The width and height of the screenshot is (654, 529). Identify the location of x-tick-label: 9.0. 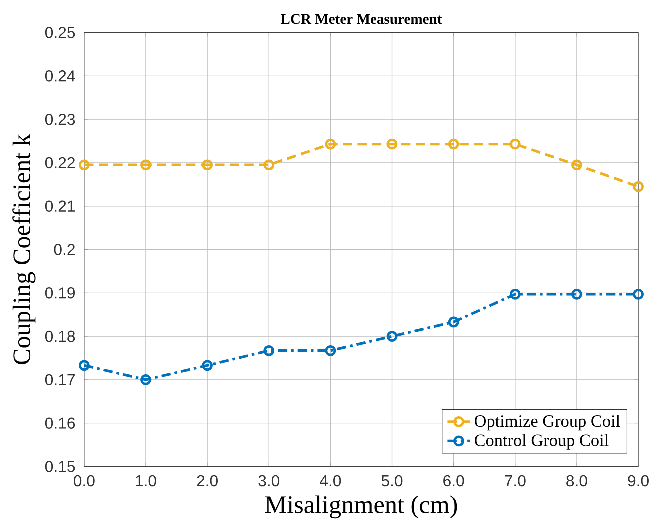
(638, 480).